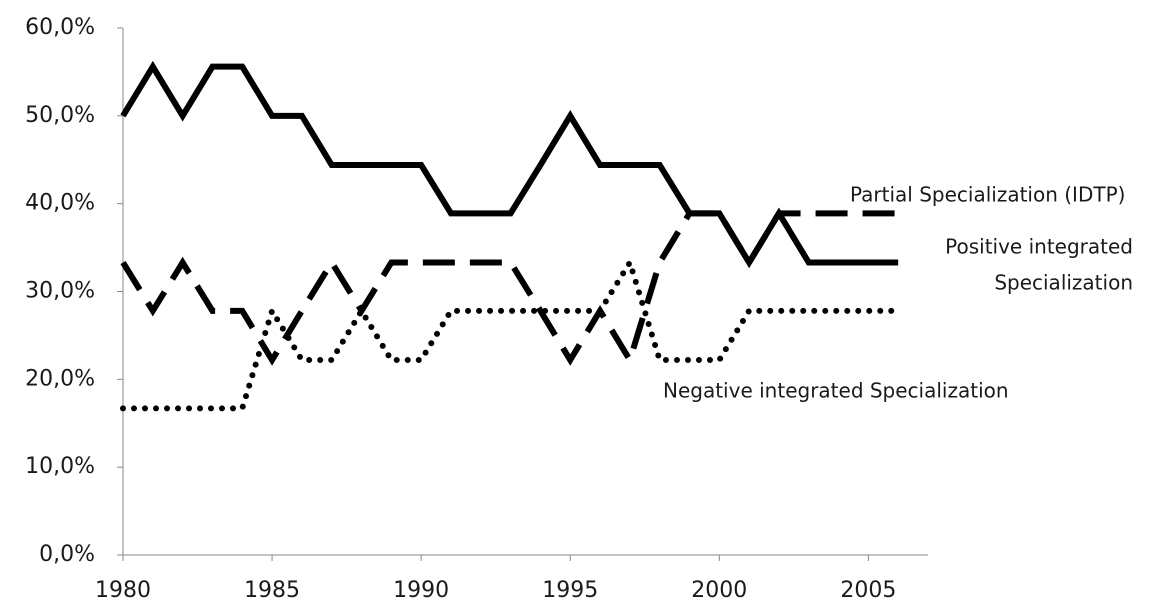 This screenshot has height=607, width=1176. What do you see at coordinates (60, 115) in the screenshot?
I see `y-tick-label: 50,0%` at bounding box center [60, 115].